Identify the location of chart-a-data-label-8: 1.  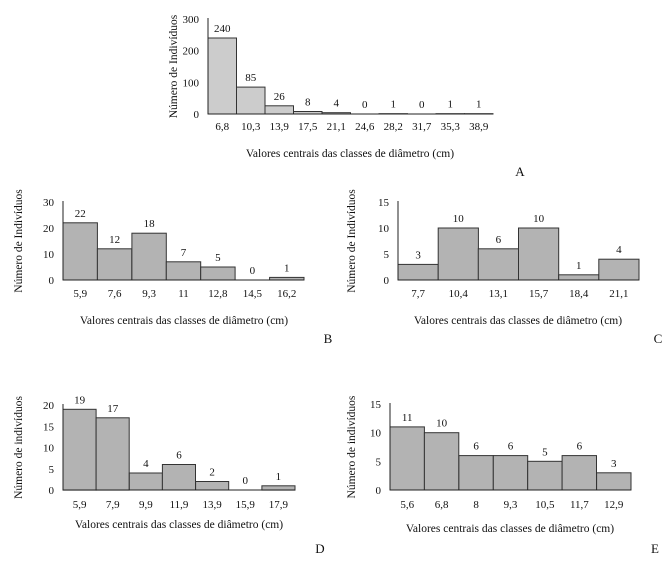
(451, 105).